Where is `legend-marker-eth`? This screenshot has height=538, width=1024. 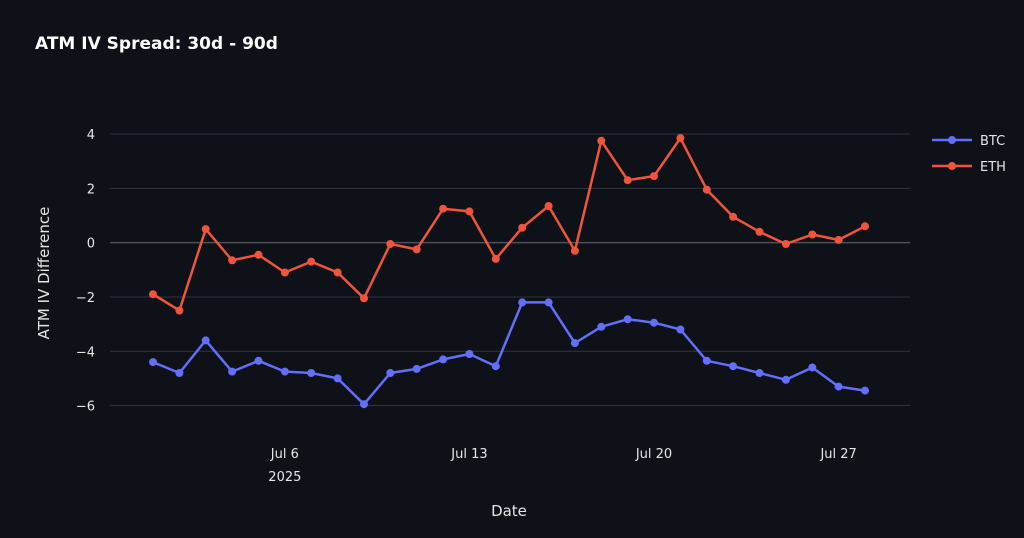 legend-marker-eth is located at coordinates (952, 166).